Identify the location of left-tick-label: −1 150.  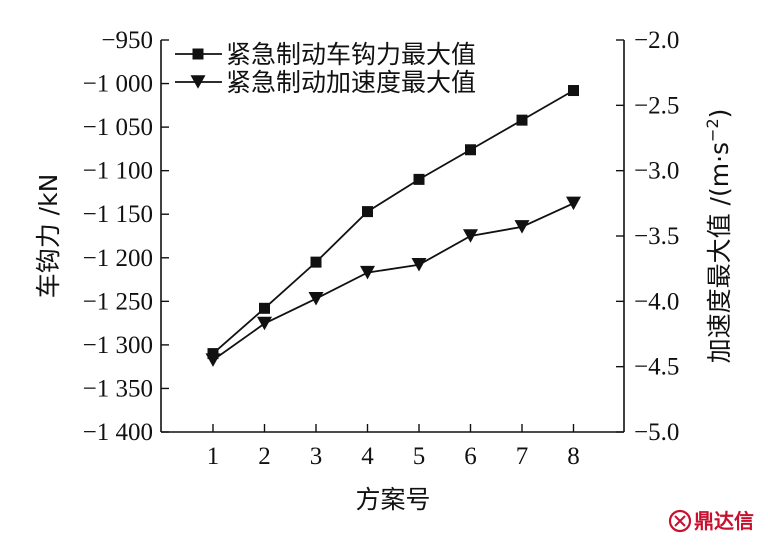
(118, 214).